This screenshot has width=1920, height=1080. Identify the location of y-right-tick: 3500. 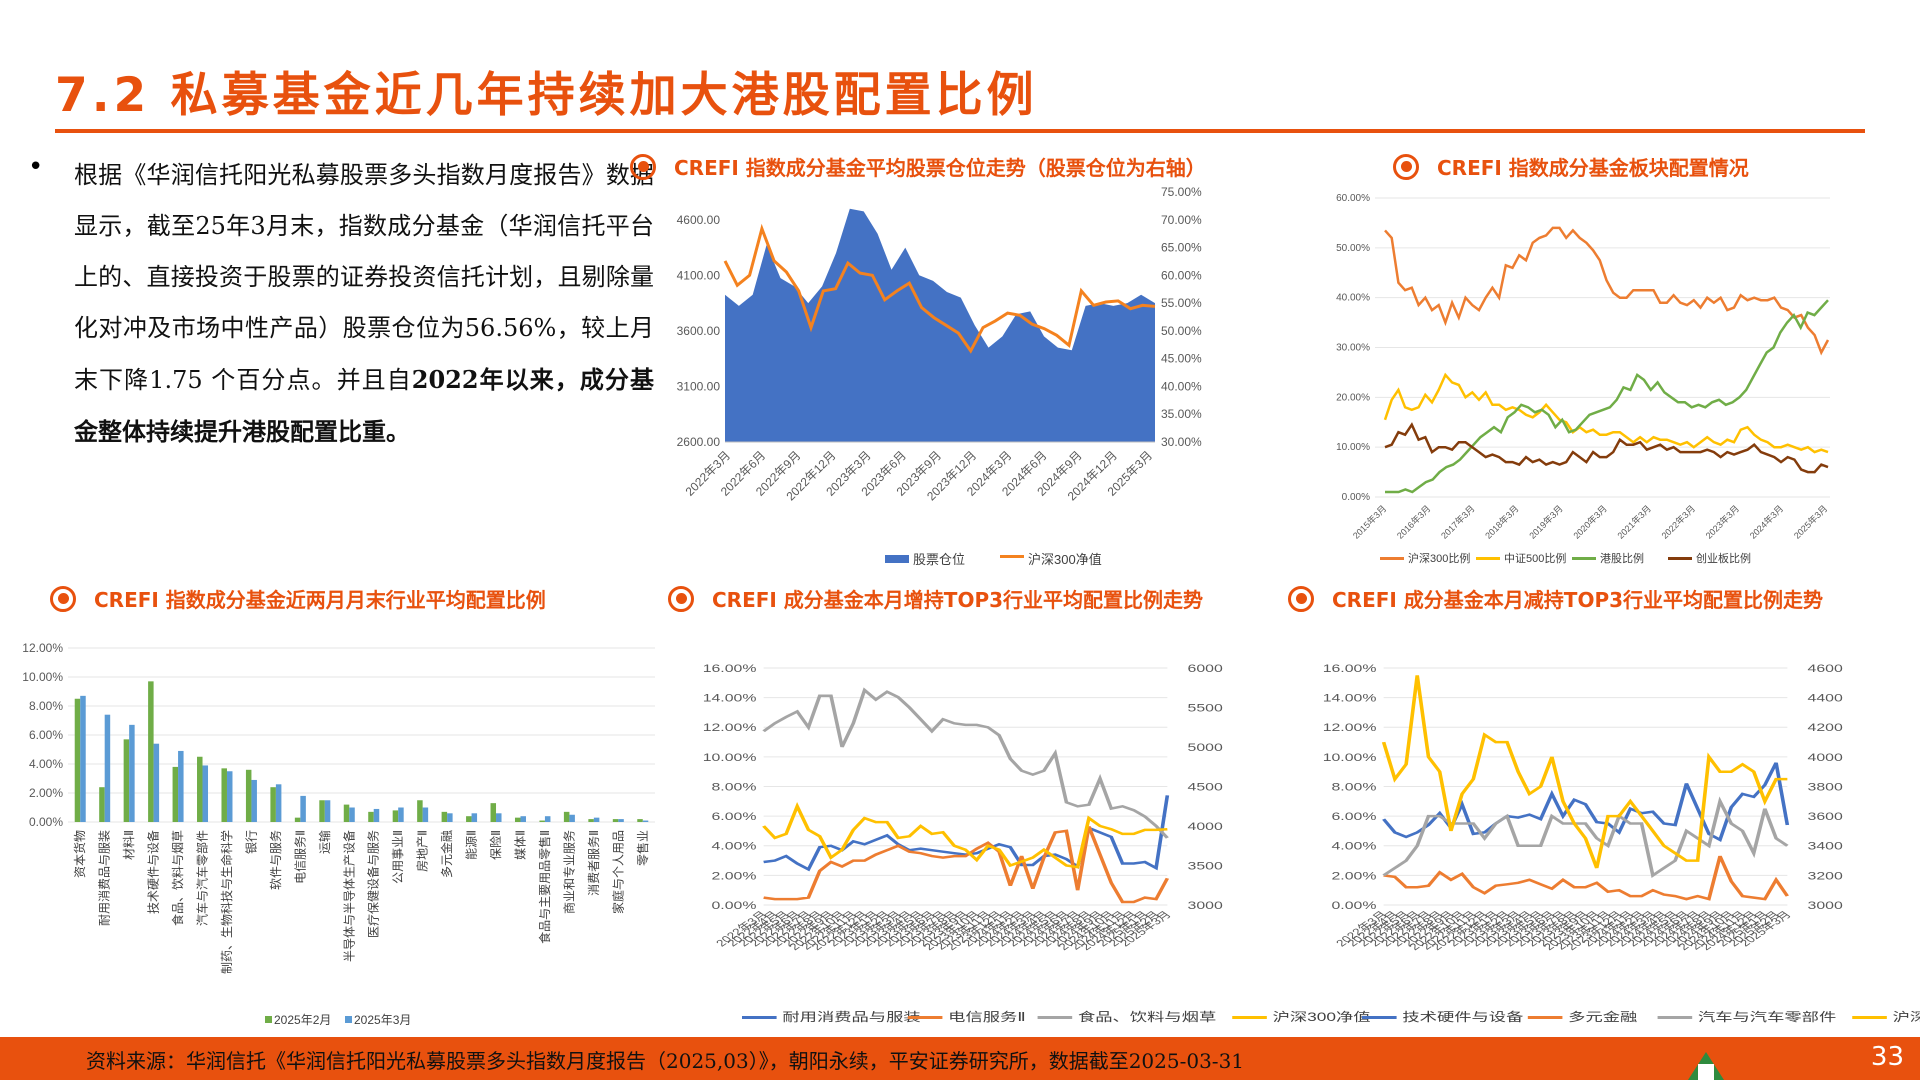
(1206, 866).